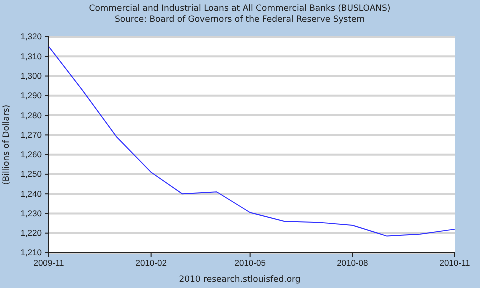 The height and width of the screenshot is (288, 480). I want to click on y-tick-label: 1,310, so click(31, 56).